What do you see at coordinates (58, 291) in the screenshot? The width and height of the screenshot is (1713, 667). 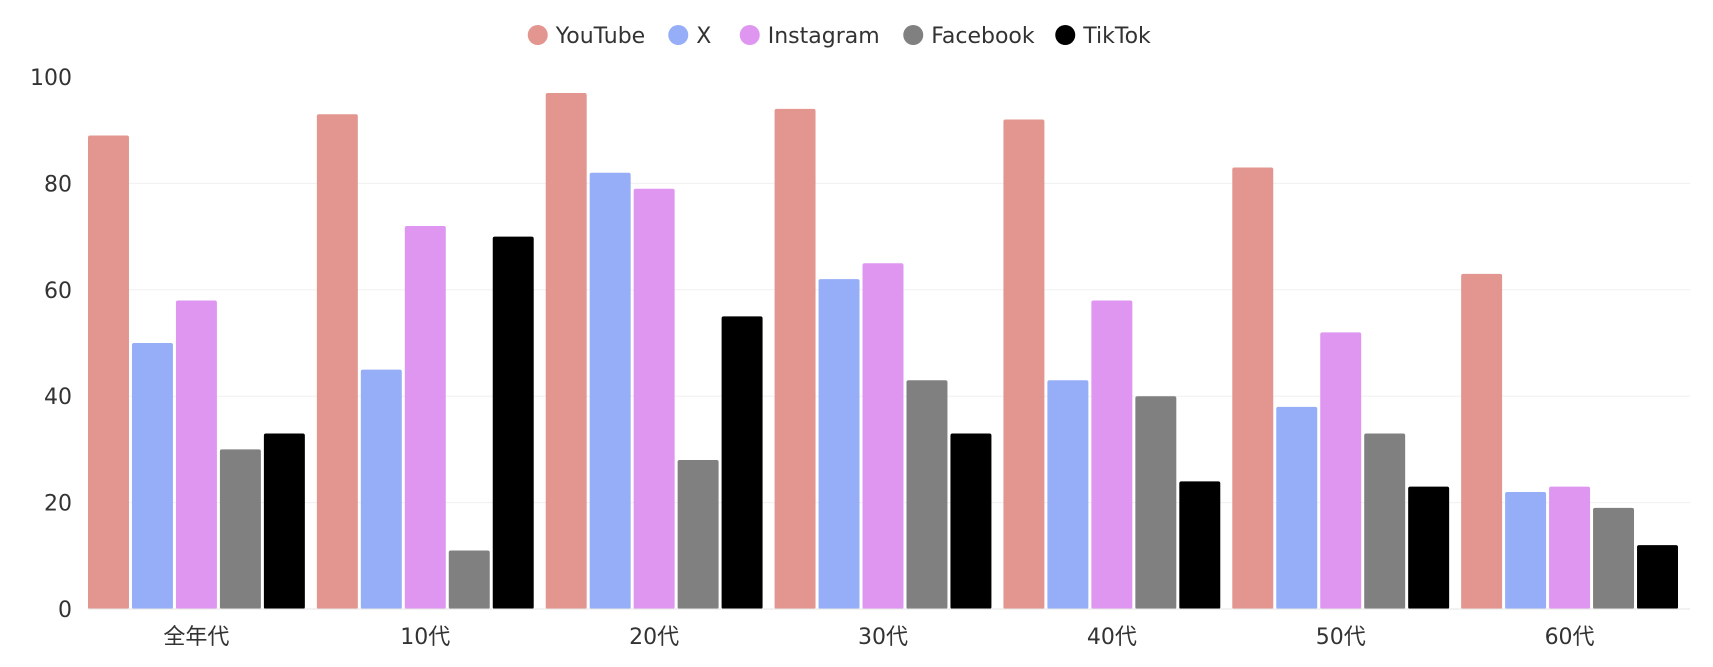 I see `y-tick-label: 60` at bounding box center [58, 291].